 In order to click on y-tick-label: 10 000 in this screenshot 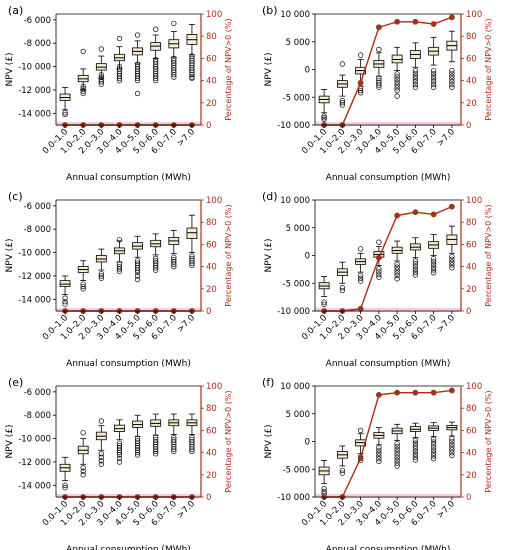, I will do `click(295, 15)`.